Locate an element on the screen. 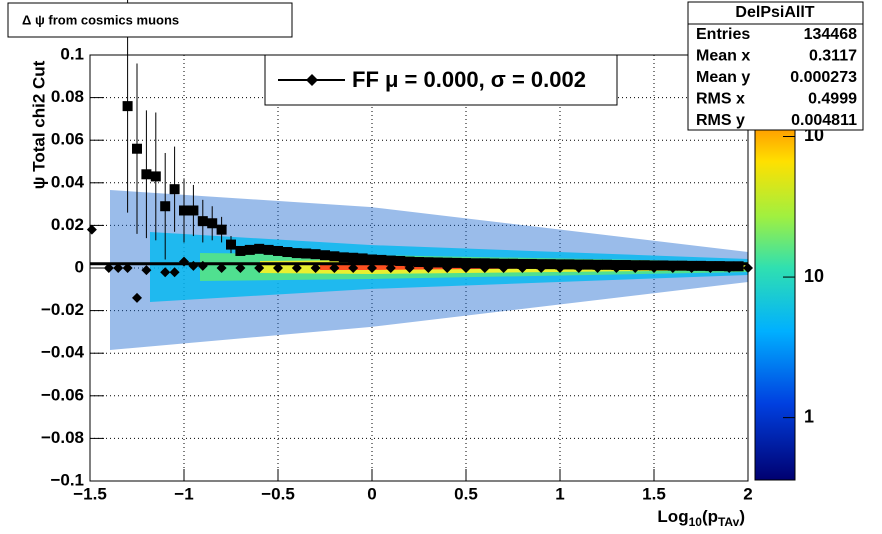  stats-value: 0.4999 is located at coordinates (832, 99).